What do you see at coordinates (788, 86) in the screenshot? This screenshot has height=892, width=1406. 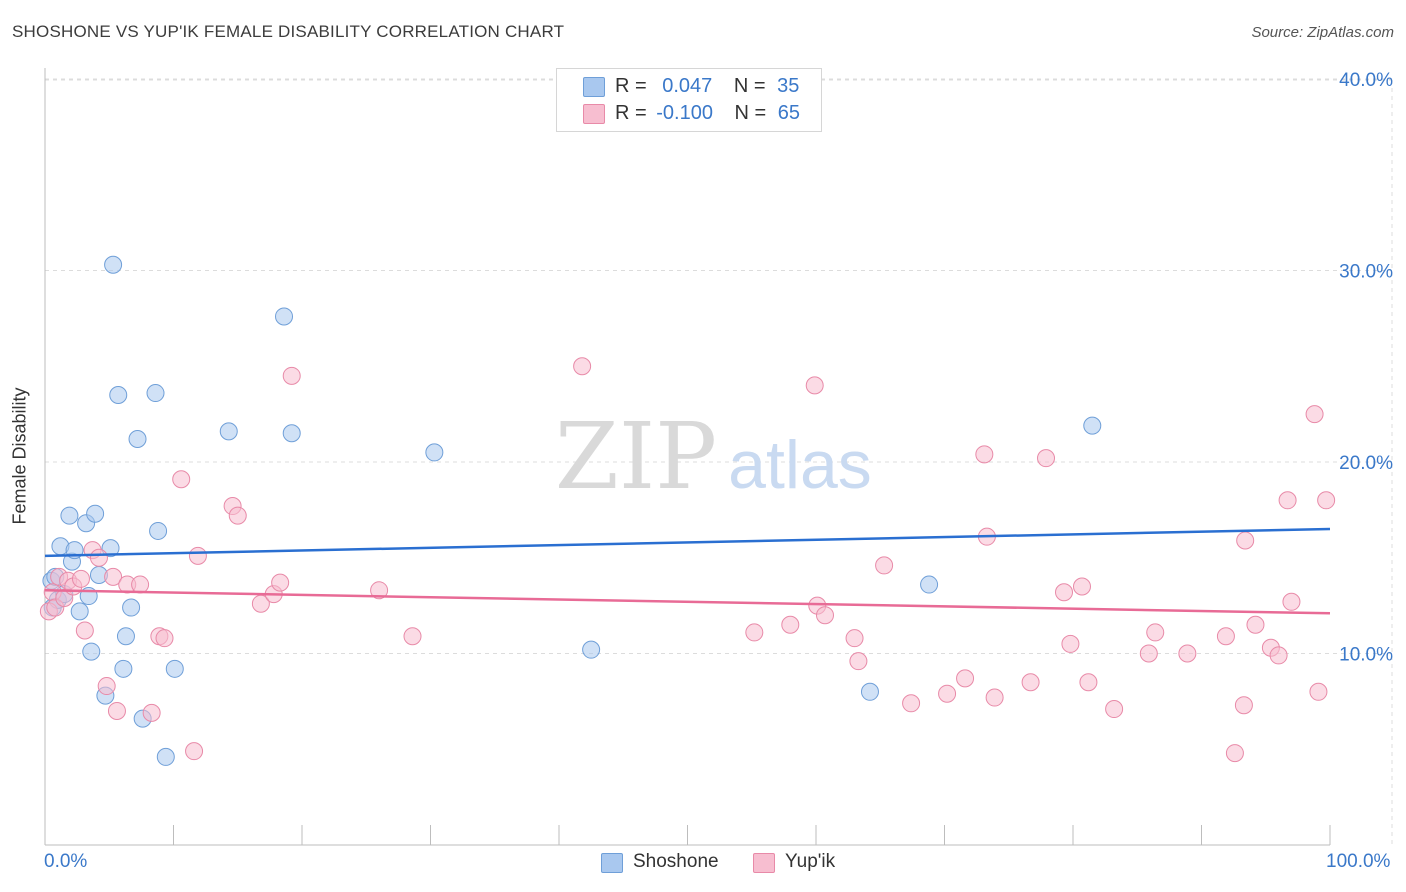 I see `legend-n-value: 35` at bounding box center [788, 86].